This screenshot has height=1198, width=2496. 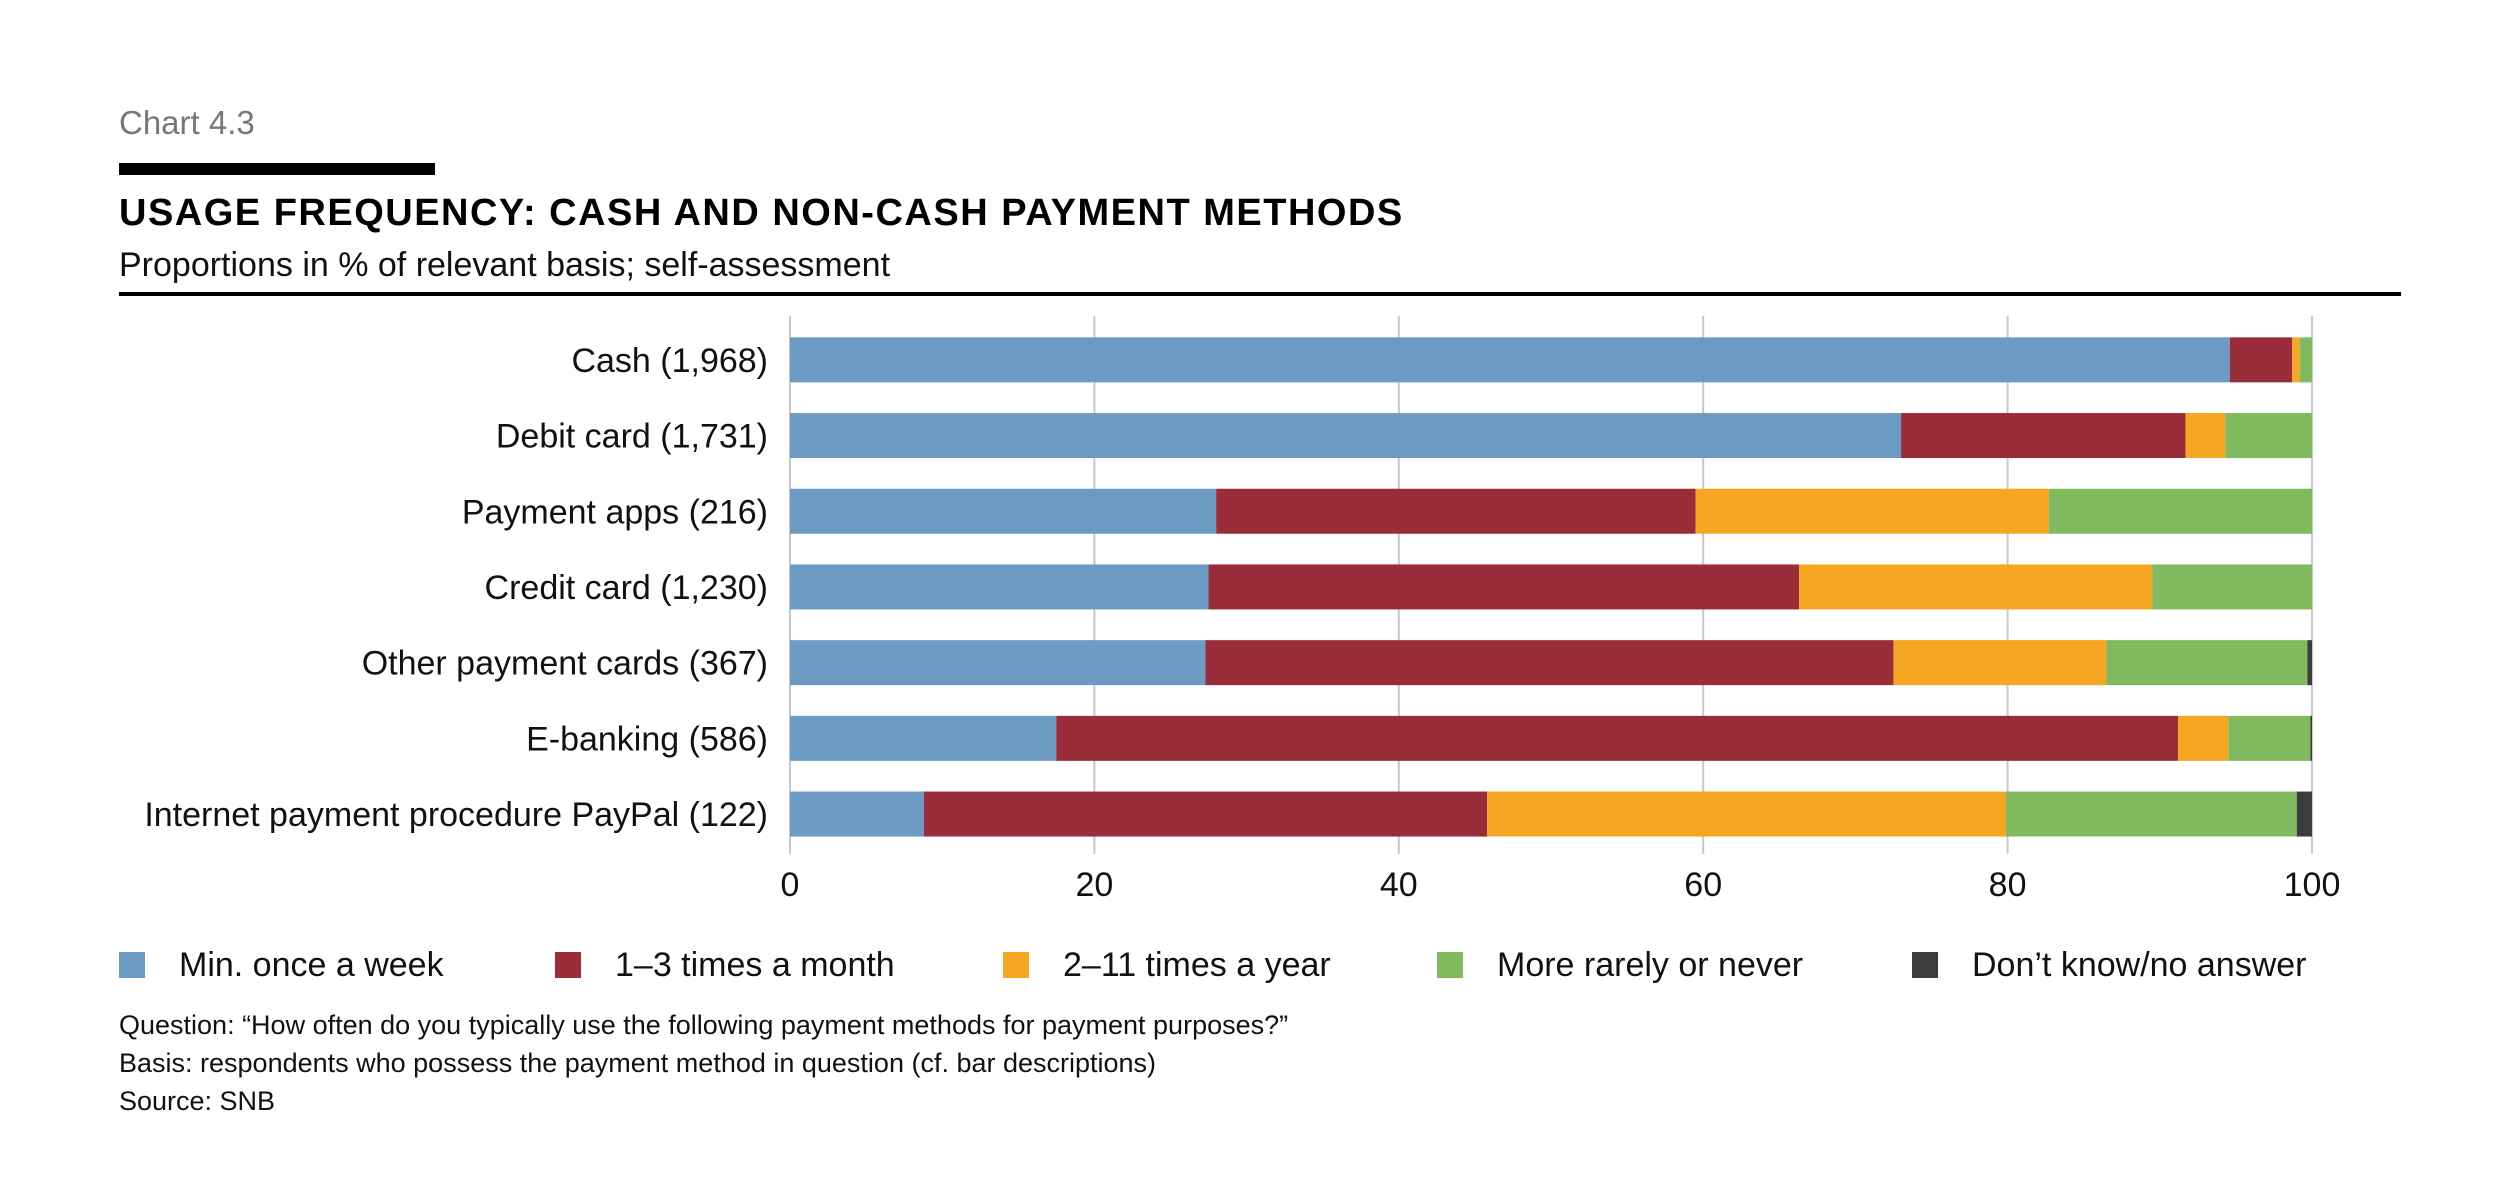 I want to click on category-label: Debit card (1,731), so click(x=632, y=437).